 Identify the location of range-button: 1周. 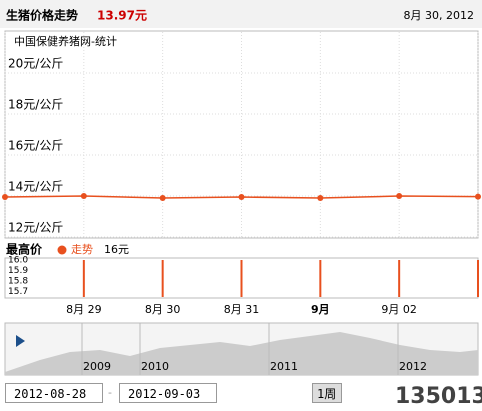
(327, 393).